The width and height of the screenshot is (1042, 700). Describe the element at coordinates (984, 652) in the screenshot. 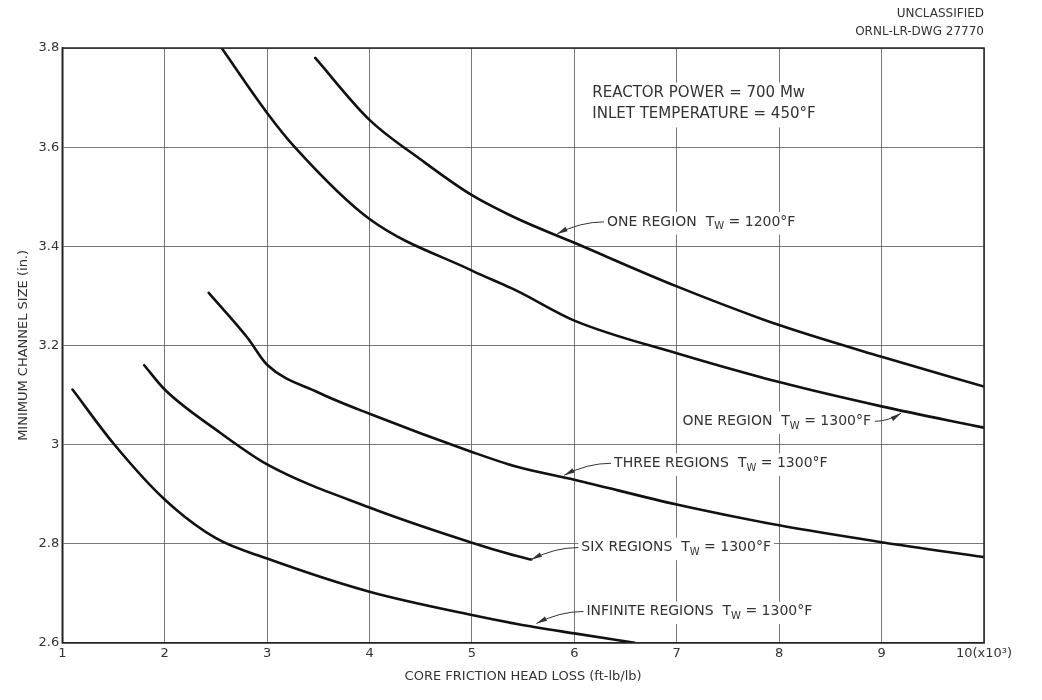

I see `x-tick-label: 10(x10³)` at that location.